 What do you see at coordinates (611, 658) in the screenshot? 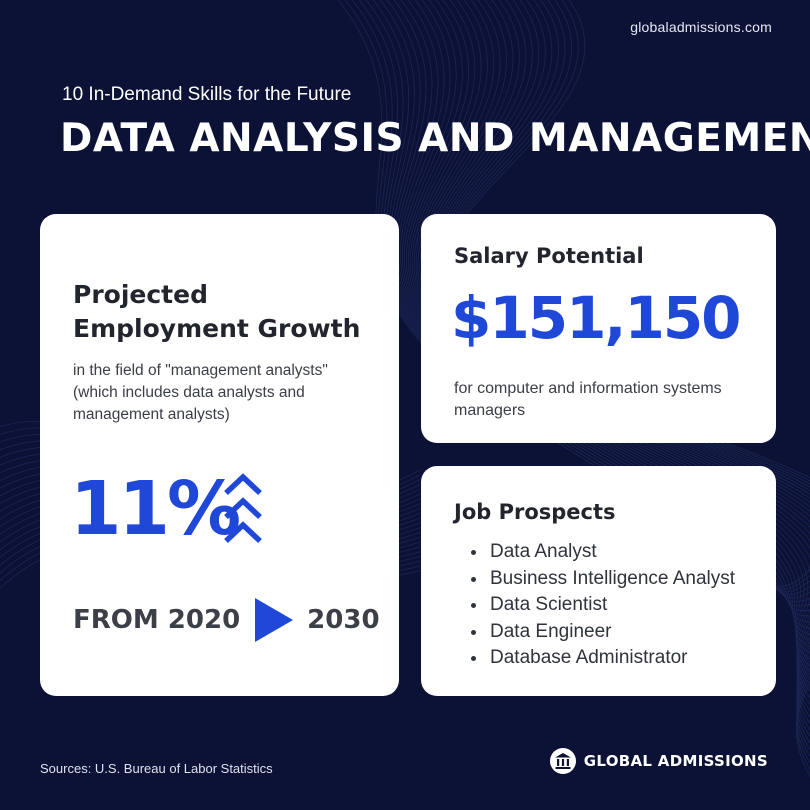
I see `list-item: Database Administrator` at bounding box center [611, 658].